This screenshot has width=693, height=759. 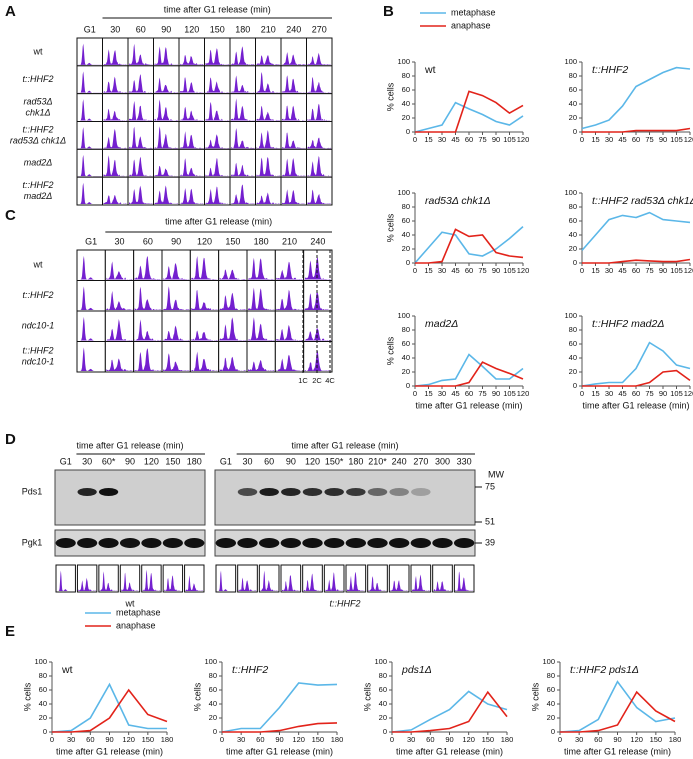 What do you see at coordinates (464, 461) in the screenshot?
I see `lane-label: 330` at bounding box center [464, 461].